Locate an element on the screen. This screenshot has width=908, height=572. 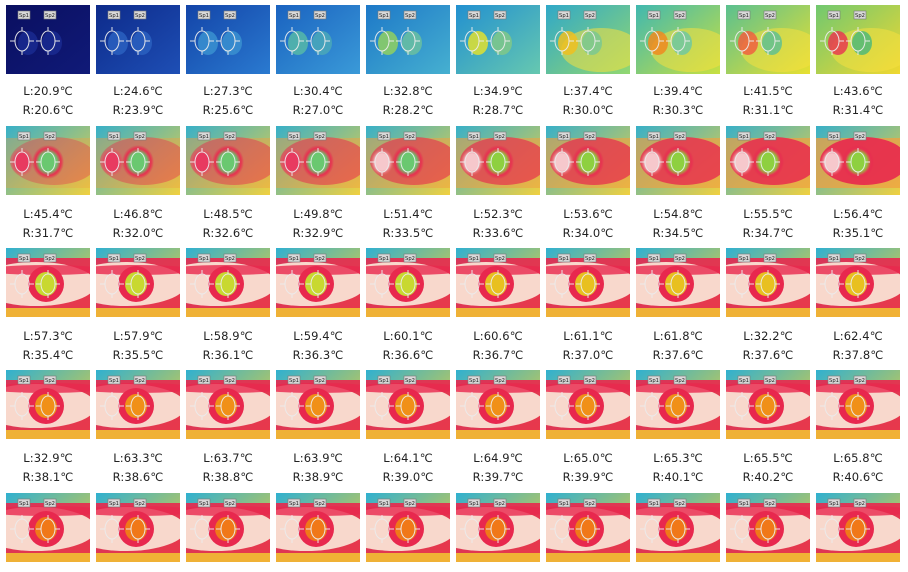
left-spot-temperature: L:58.9℃ is located at coordinates (228, 336).